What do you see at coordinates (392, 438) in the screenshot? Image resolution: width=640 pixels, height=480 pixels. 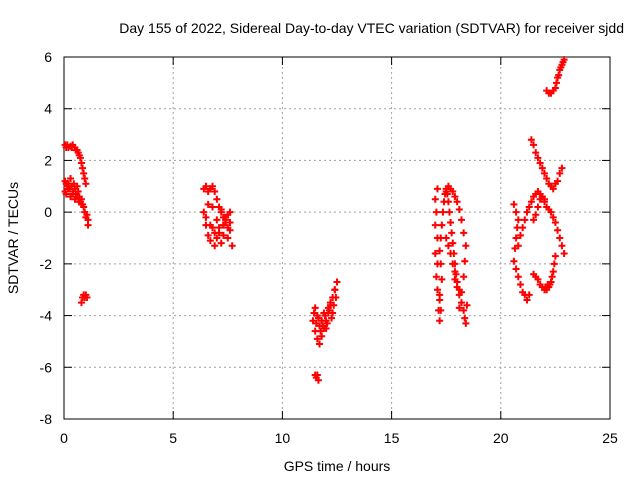 I see `x-tick-label: 15` at bounding box center [392, 438].